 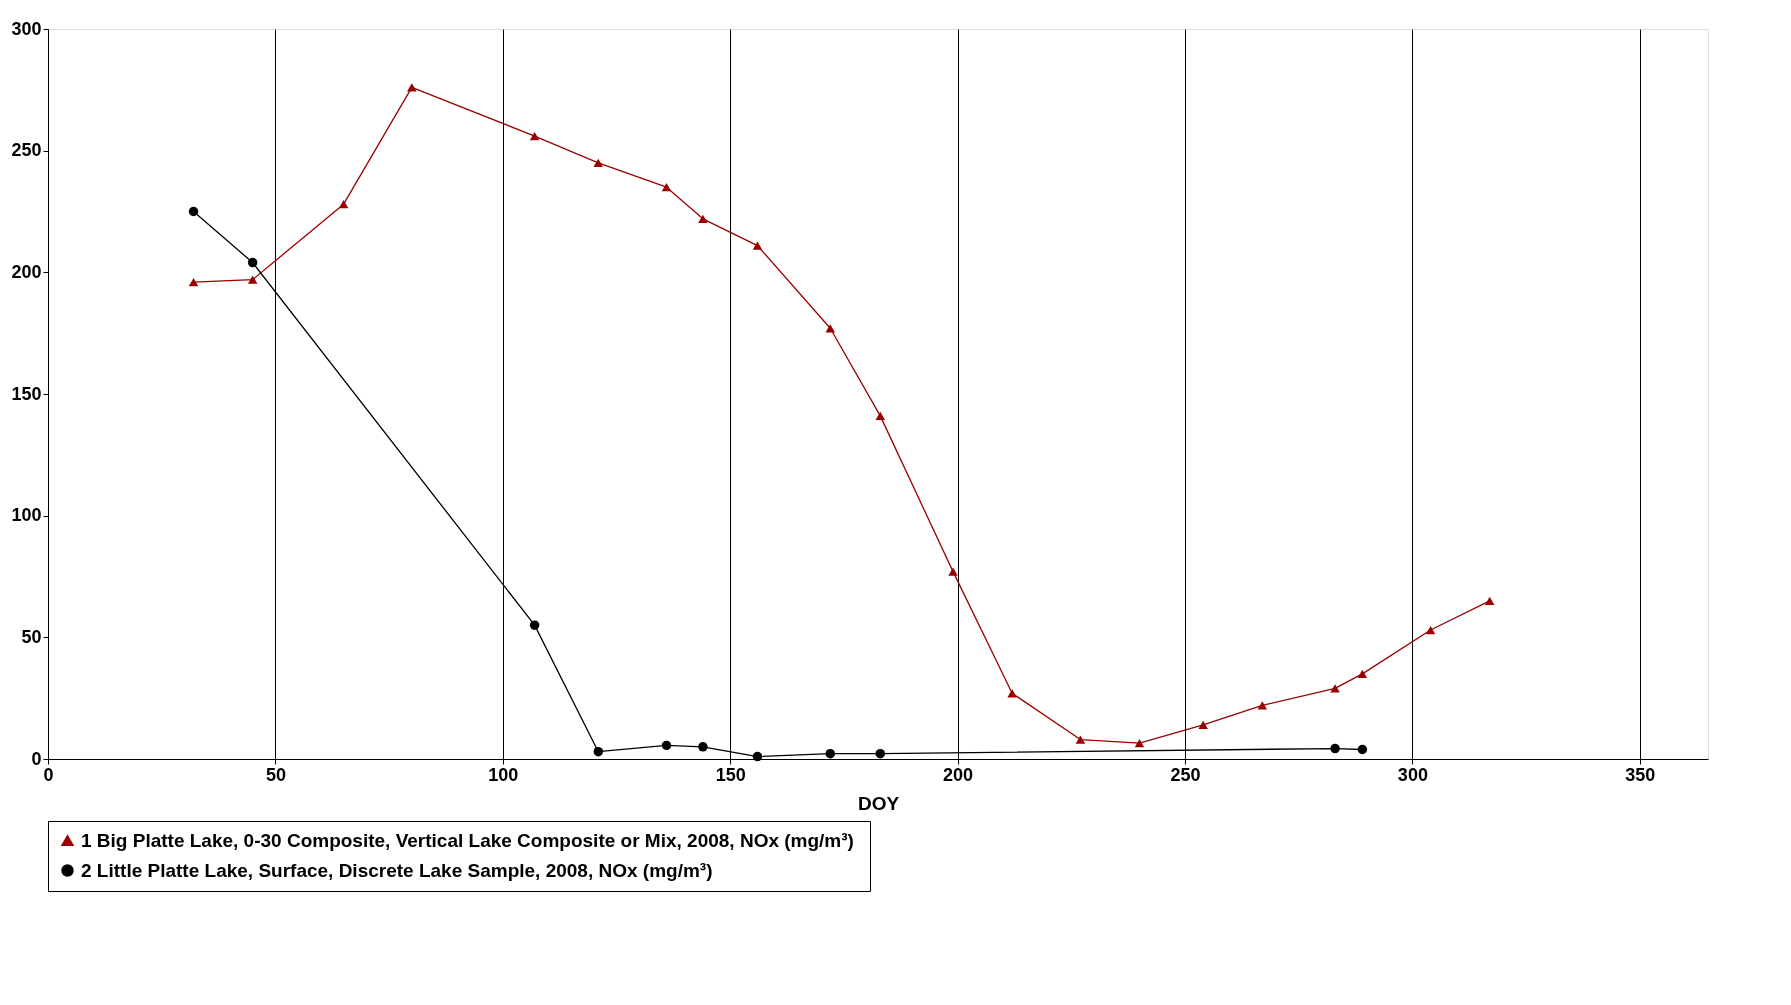 I want to click on x-tick-label: 150, so click(x=730, y=774).